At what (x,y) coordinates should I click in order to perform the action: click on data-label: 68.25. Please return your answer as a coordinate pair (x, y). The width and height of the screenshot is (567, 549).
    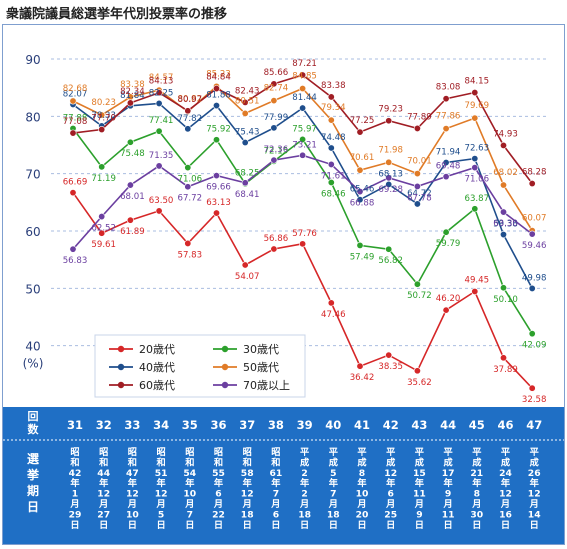
    Looking at the image, I should click on (247, 174).